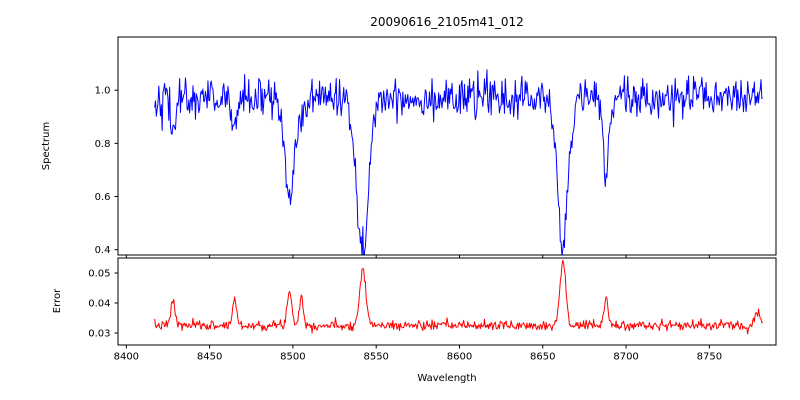 Image resolution: width=800 pixels, height=400 pixels. Describe the element at coordinates (103, 144) in the screenshot. I see `y-tick-label: 0.8` at that location.